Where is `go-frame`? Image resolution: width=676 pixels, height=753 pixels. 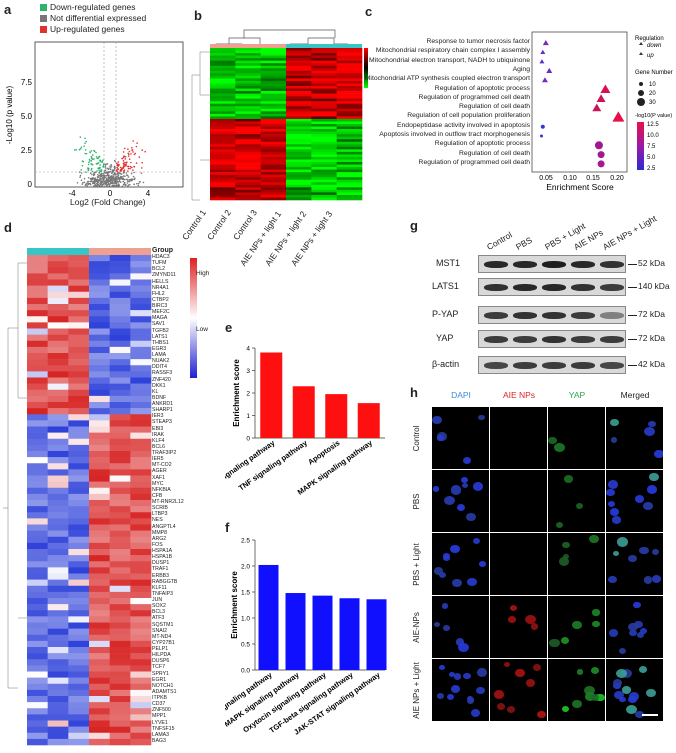 go-frame is located at coordinates (579, 102).